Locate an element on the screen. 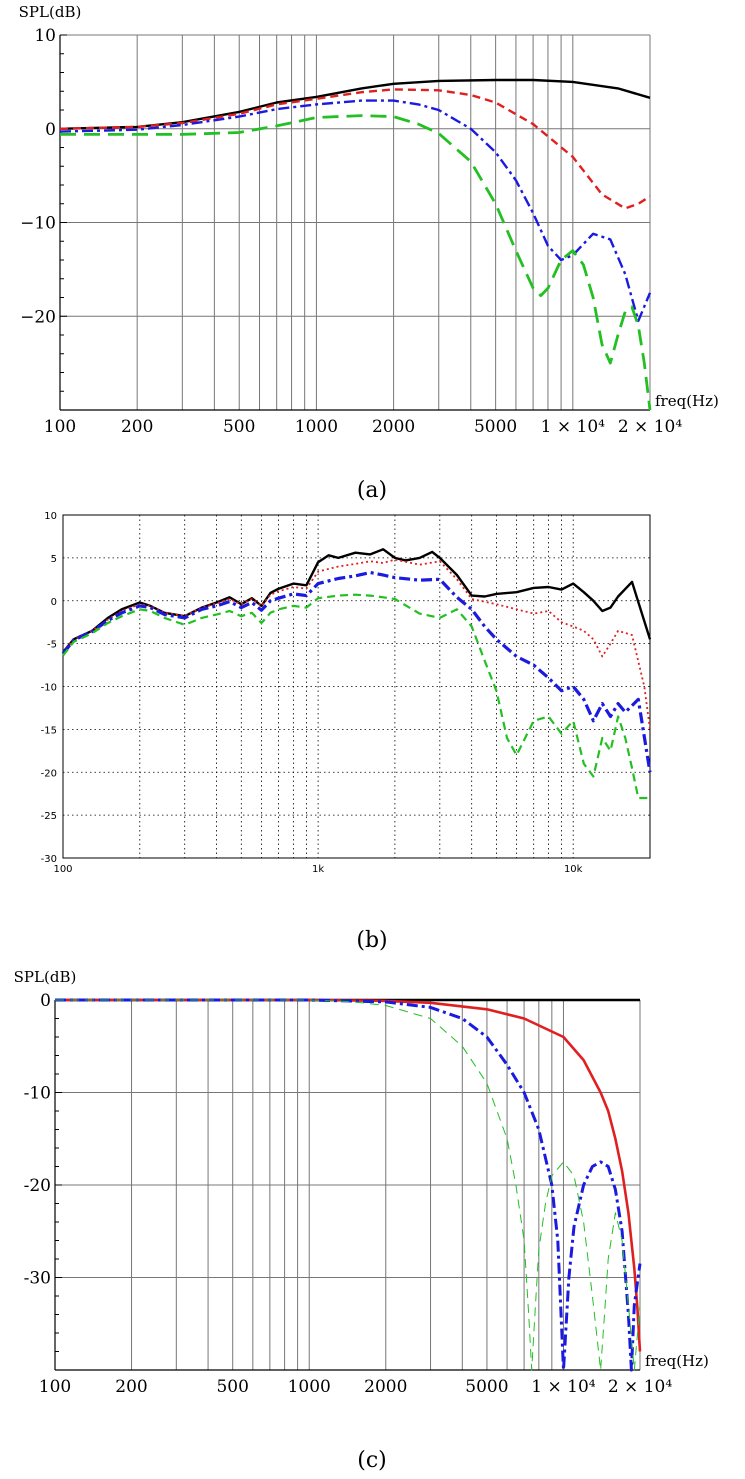  caption-b: (b) is located at coordinates (371, 940).